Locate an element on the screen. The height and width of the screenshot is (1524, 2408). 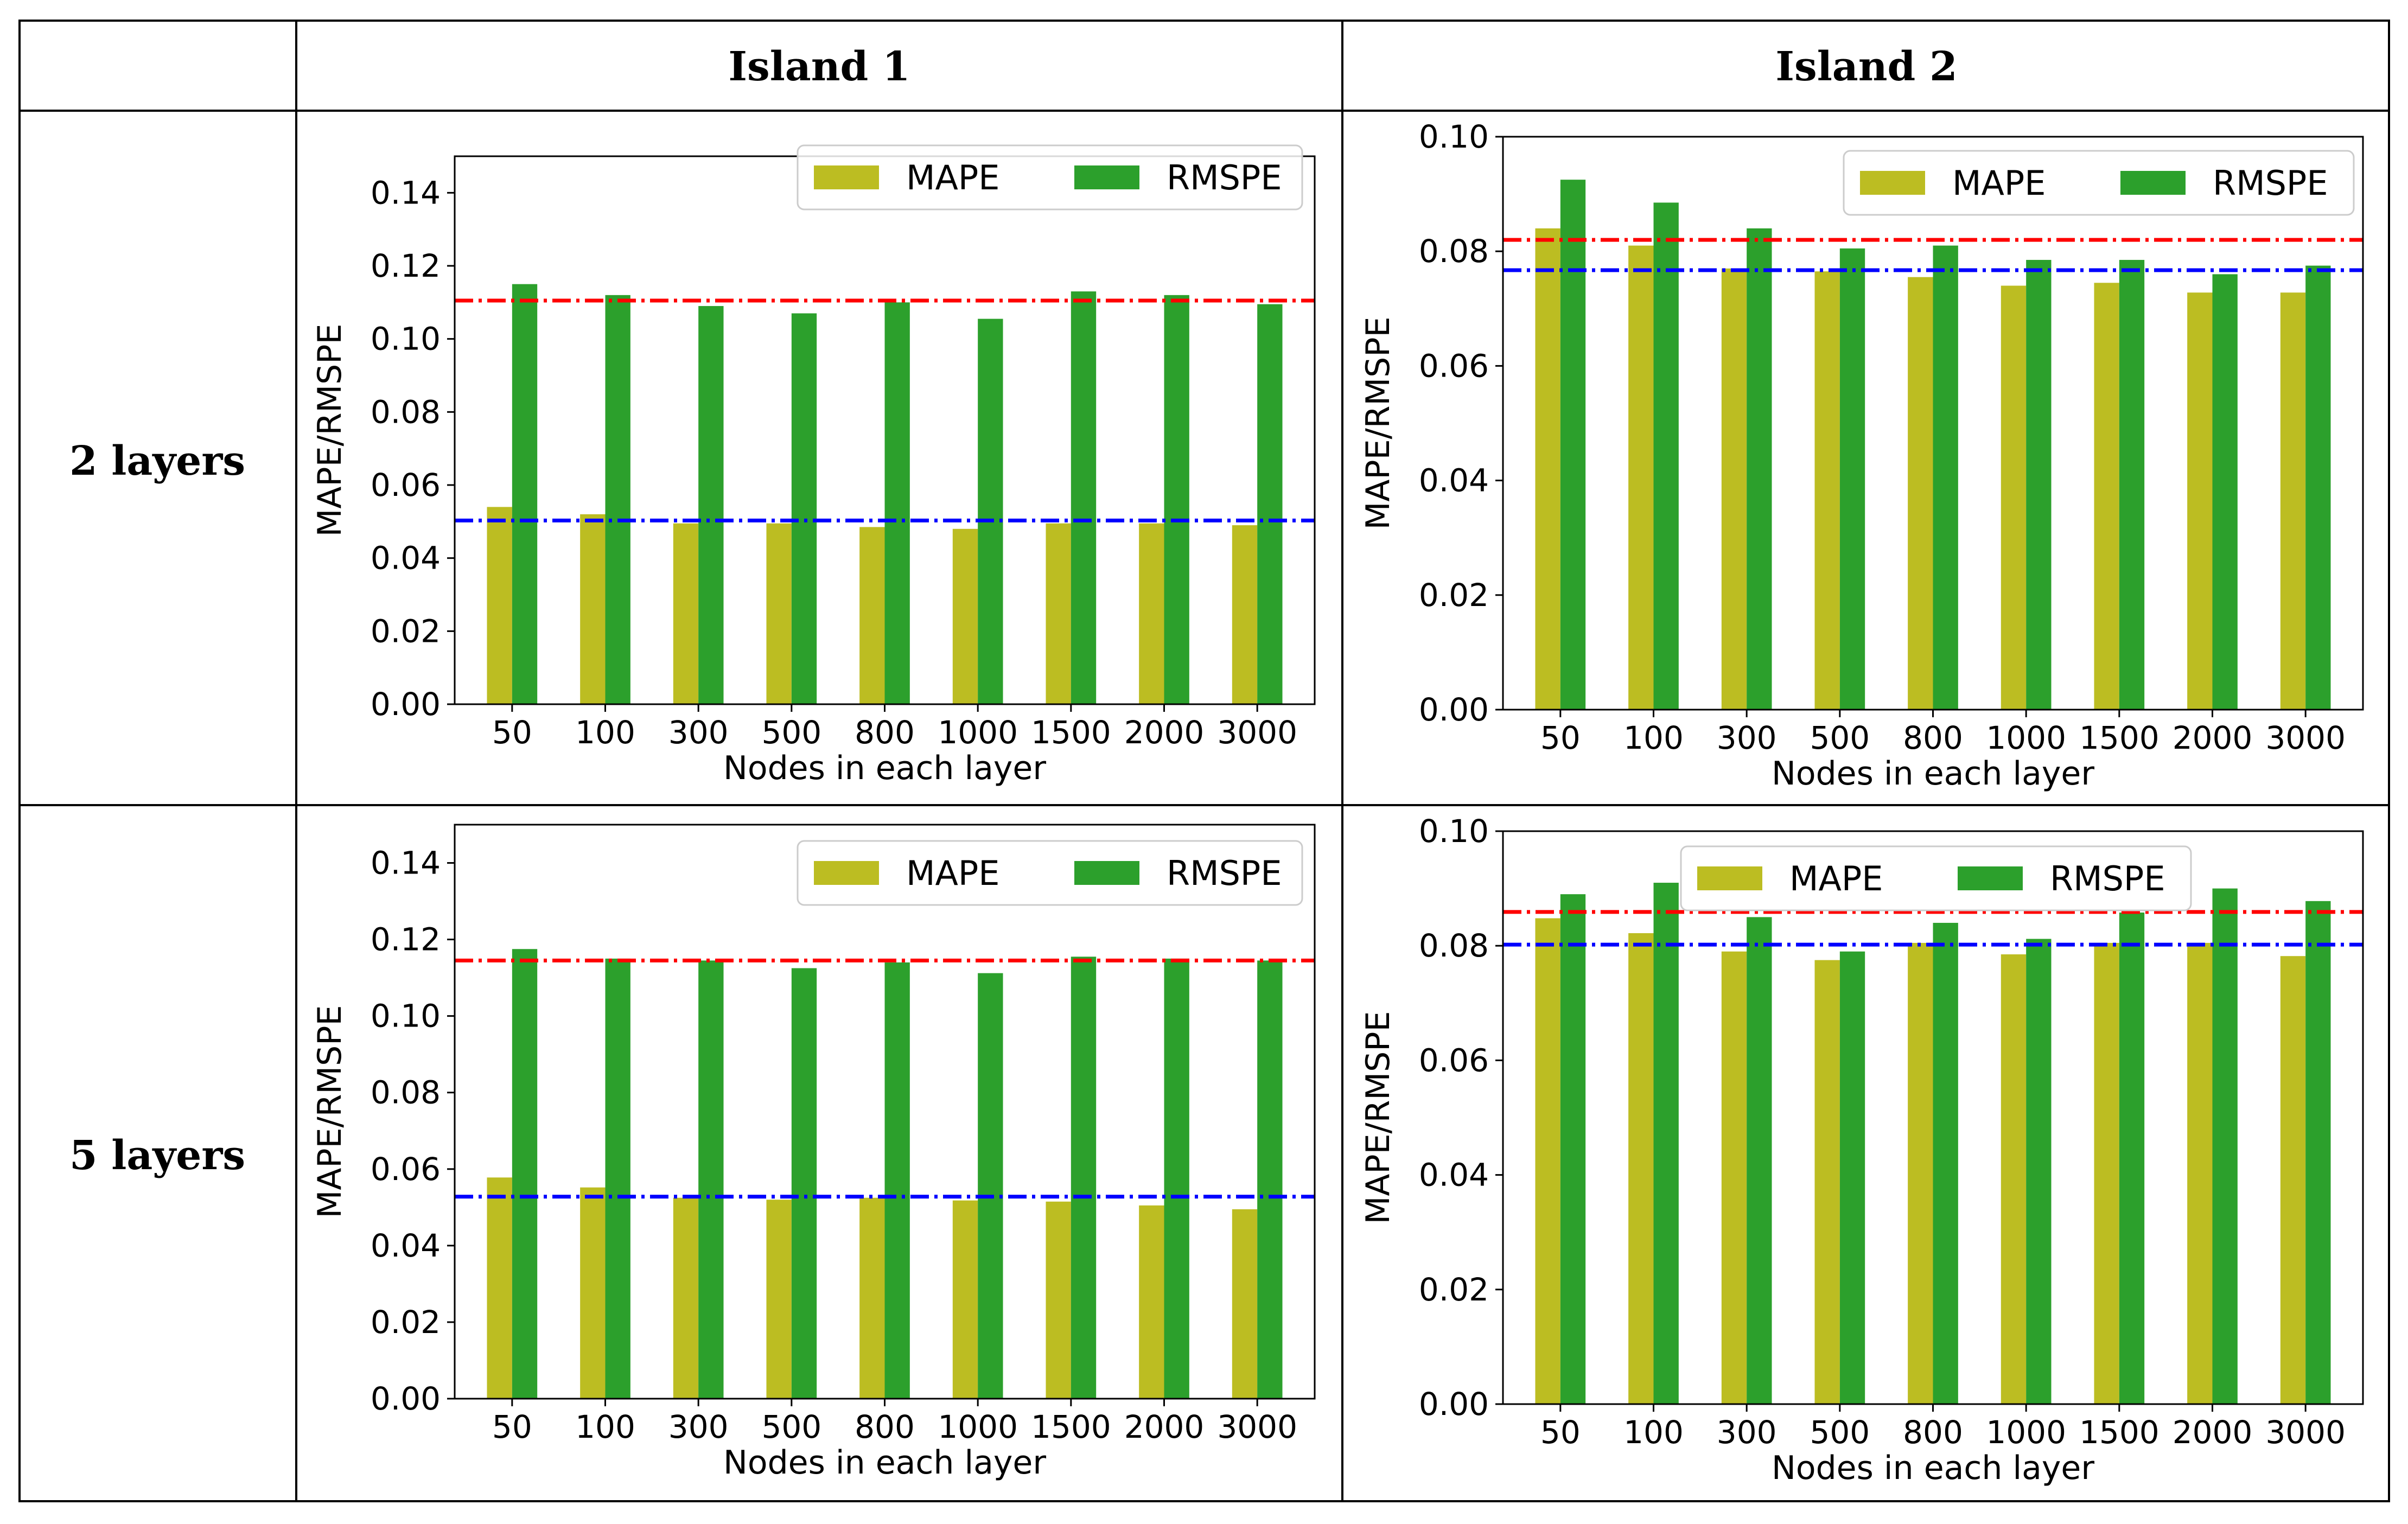
row-header-5-layers: 5 layers is located at coordinates (157, 1155).